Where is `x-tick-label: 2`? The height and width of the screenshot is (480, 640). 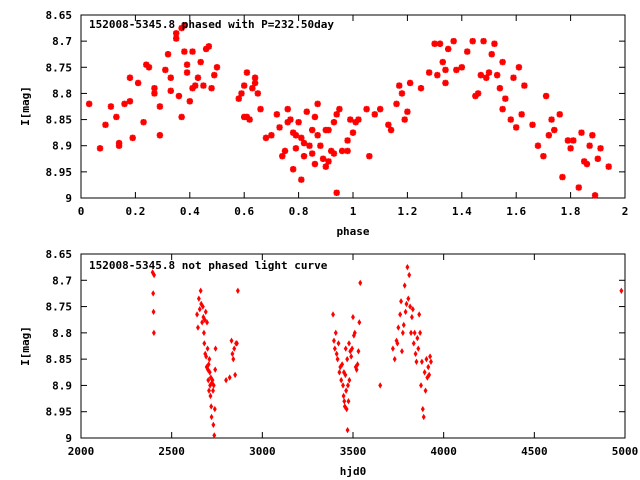 x-tick-label: 2 is located at coordinates (625, 211).